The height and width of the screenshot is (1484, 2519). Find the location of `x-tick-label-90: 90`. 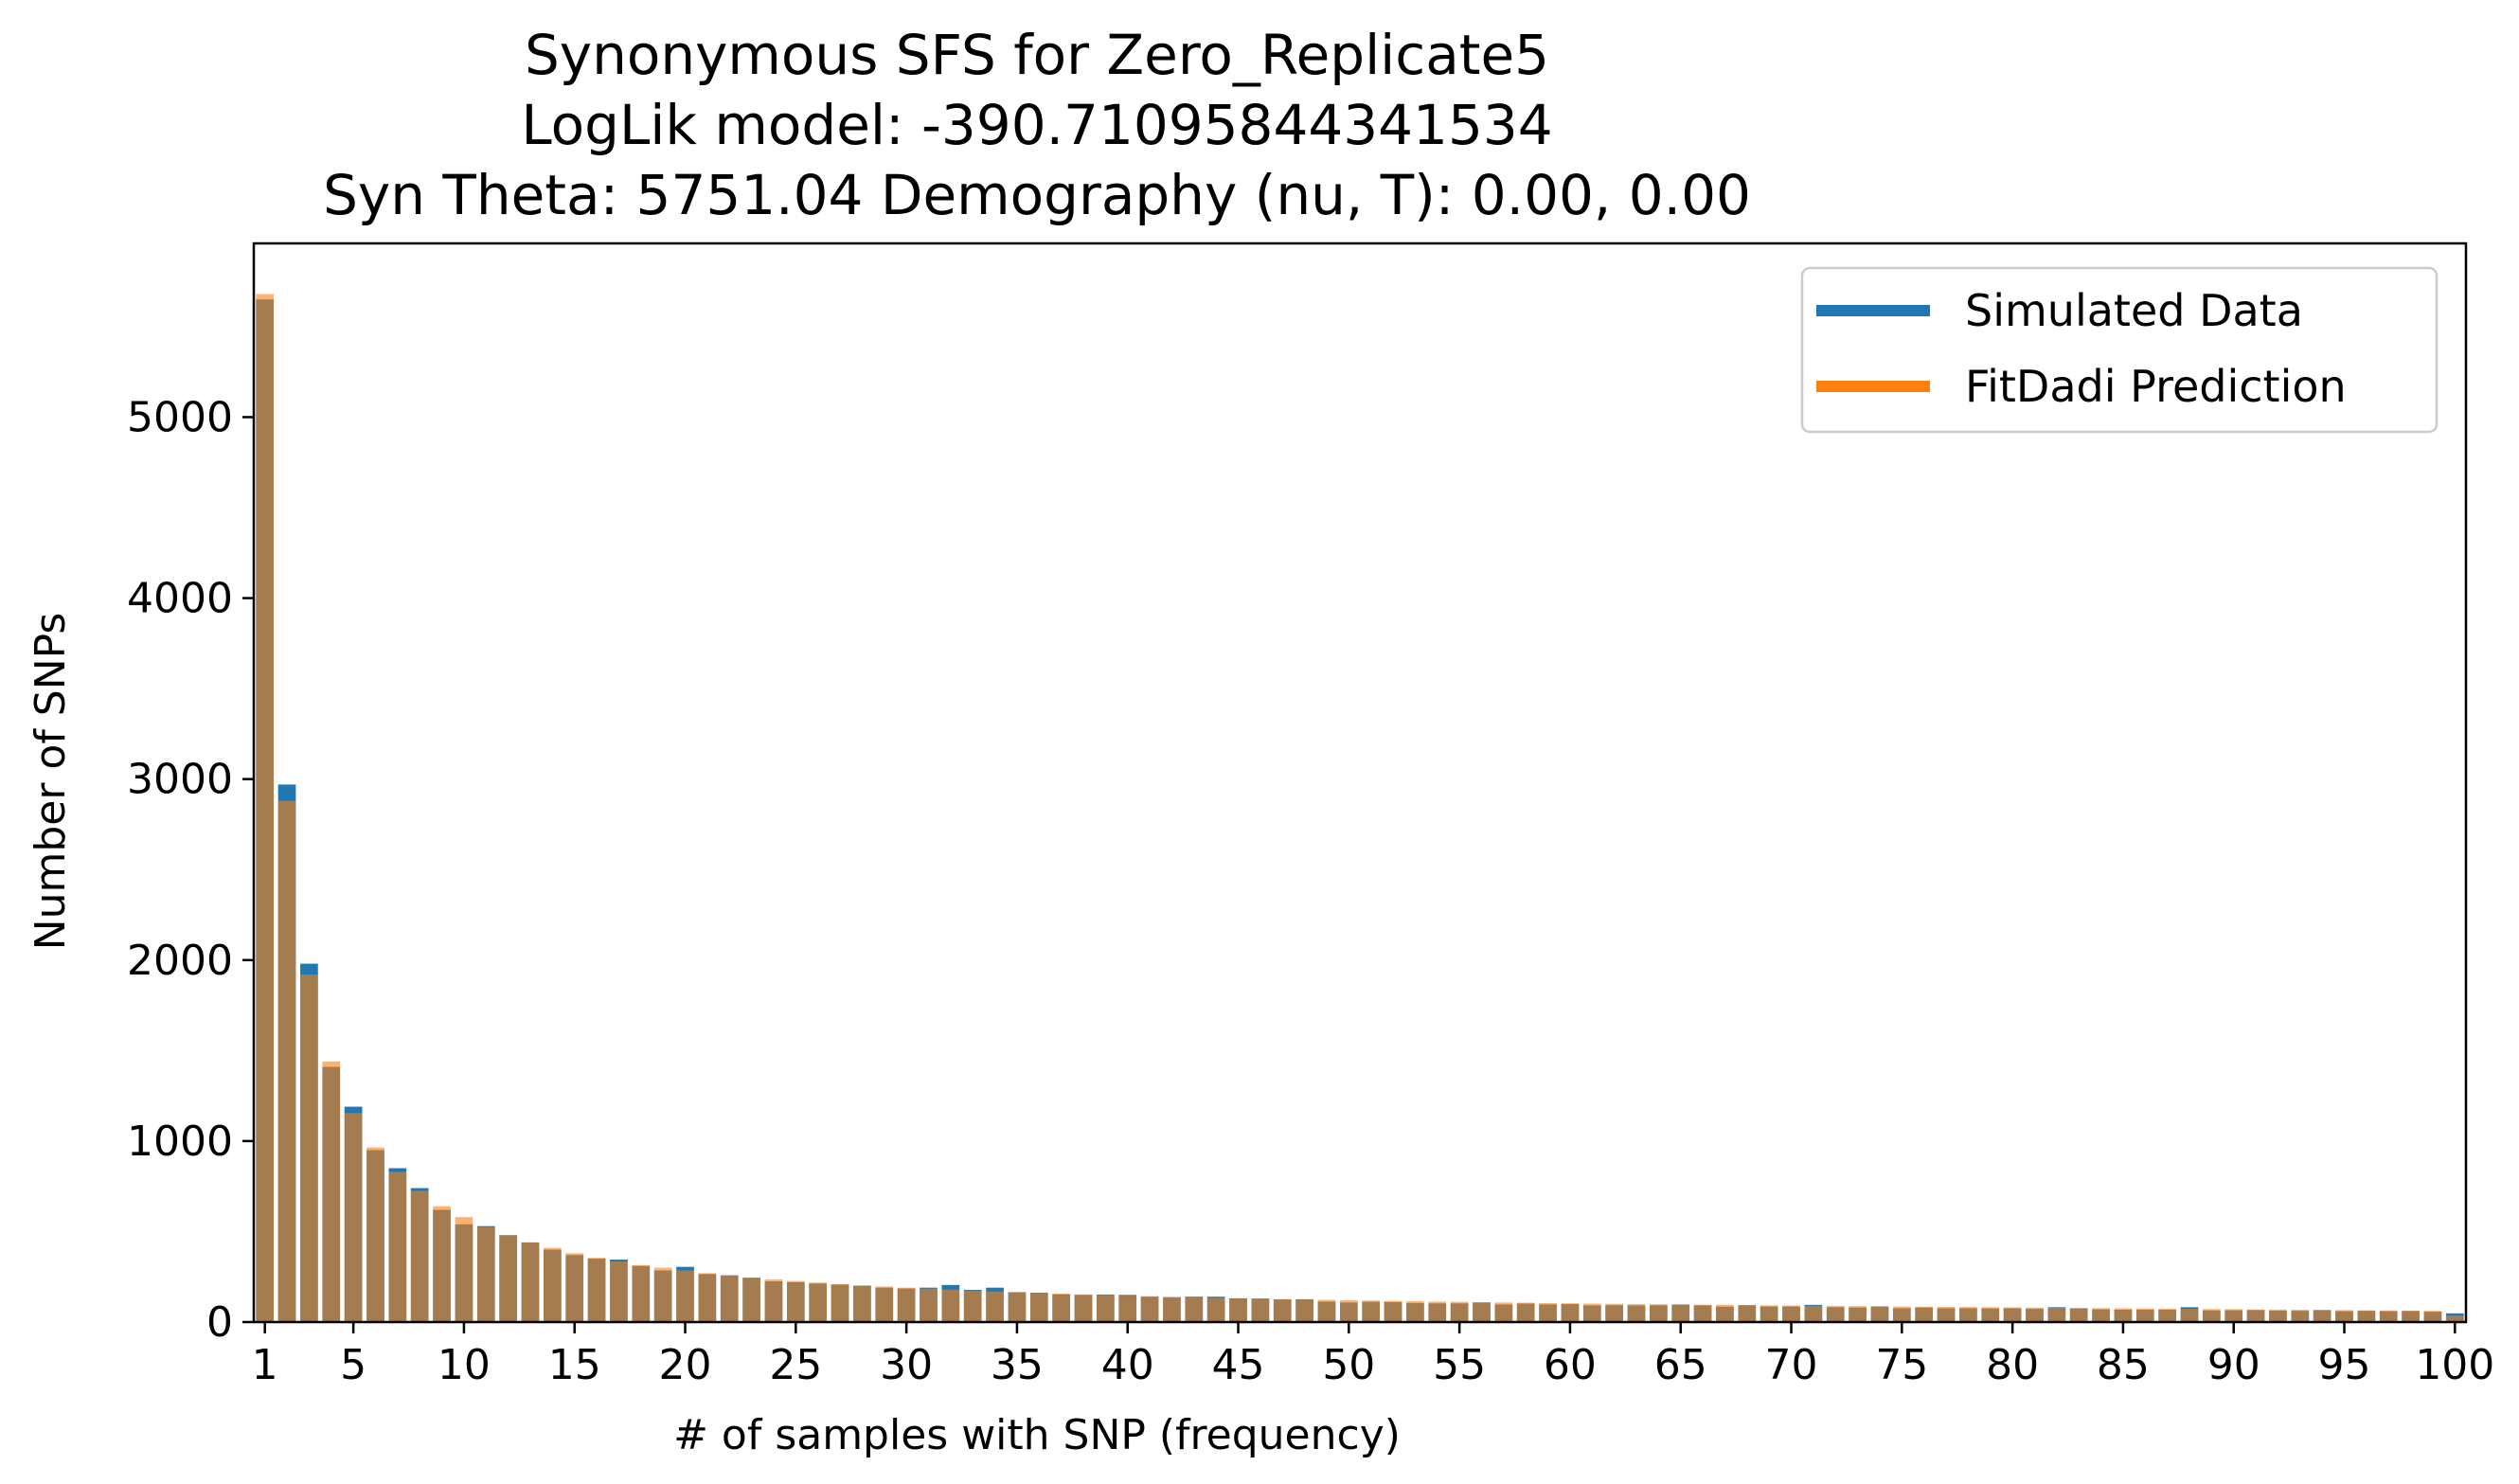

x-tick-label-90: 90 is located at coordinates (2234, 1365).